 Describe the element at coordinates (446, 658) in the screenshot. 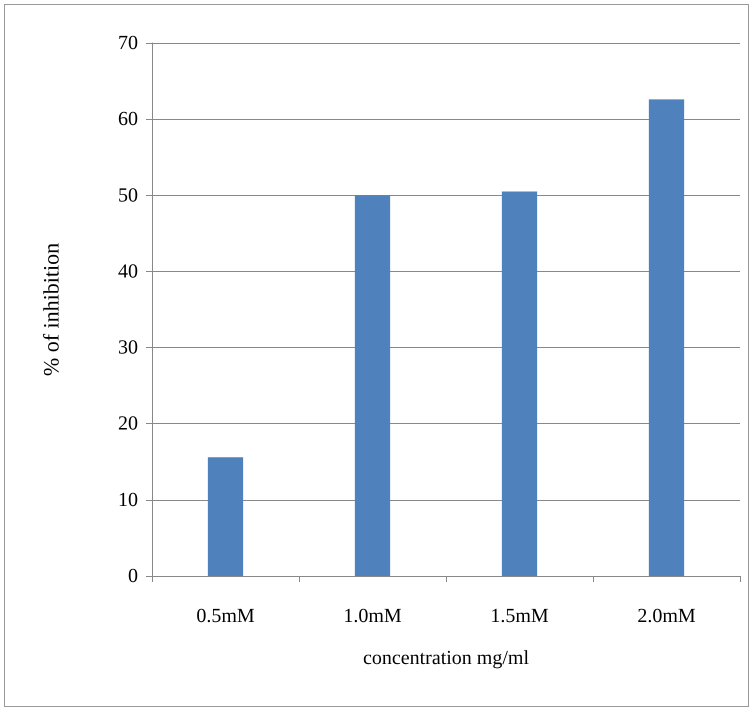

I see `x-axis-title: concentration mg/ml` at that location.